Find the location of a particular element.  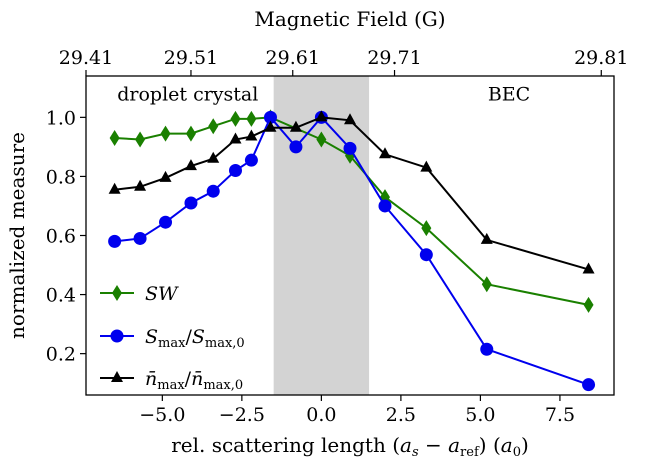

shaded-transition-region is located at coordinates (321, 235).